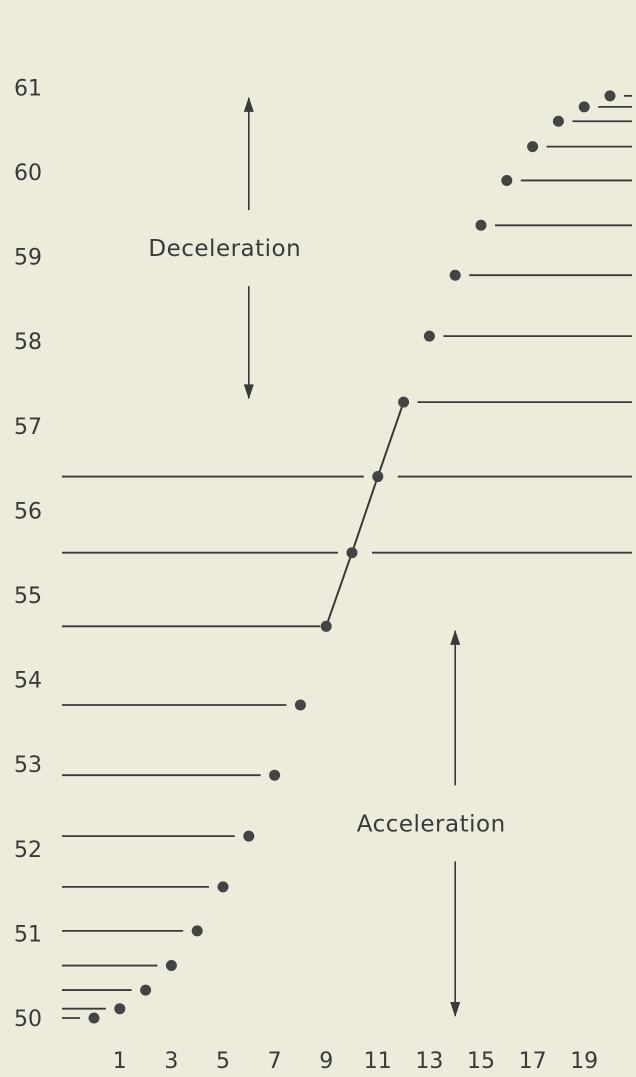 This screenshot has height=1077, width=636. I want to click on x-tick-label: 3, so click(171, 1061).